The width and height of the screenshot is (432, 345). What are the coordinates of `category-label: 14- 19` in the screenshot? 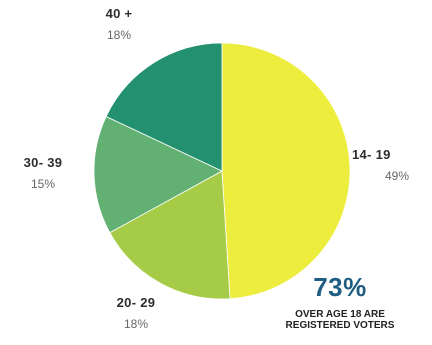 It's located at (371, 154).